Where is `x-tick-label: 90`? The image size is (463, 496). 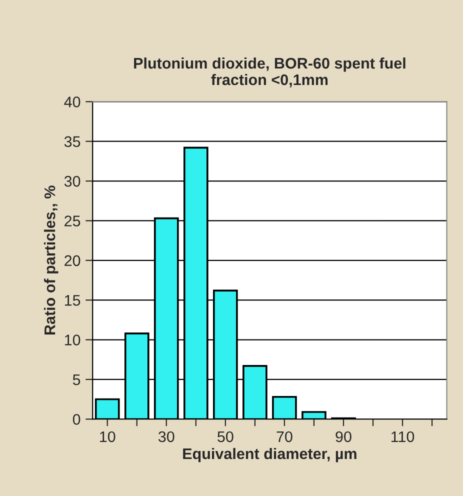
x-tick-label: 90 is located at coordinates (344, 436).